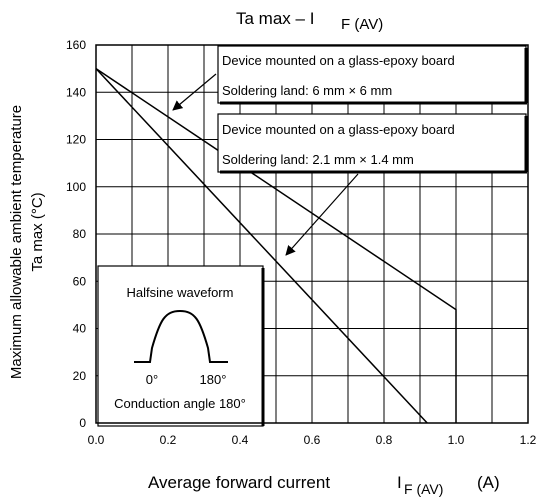  Describe the element at coordinates (240, 440) in the screenshot. I see `x-tick-label: 0.4` at that location.